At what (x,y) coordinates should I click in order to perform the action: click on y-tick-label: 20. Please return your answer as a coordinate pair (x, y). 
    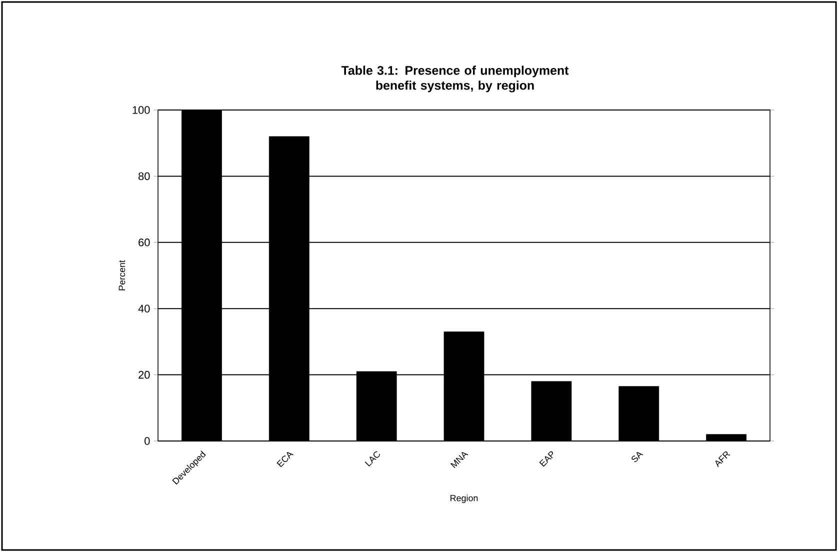
    Looking at the image, I should click on (144, 374).